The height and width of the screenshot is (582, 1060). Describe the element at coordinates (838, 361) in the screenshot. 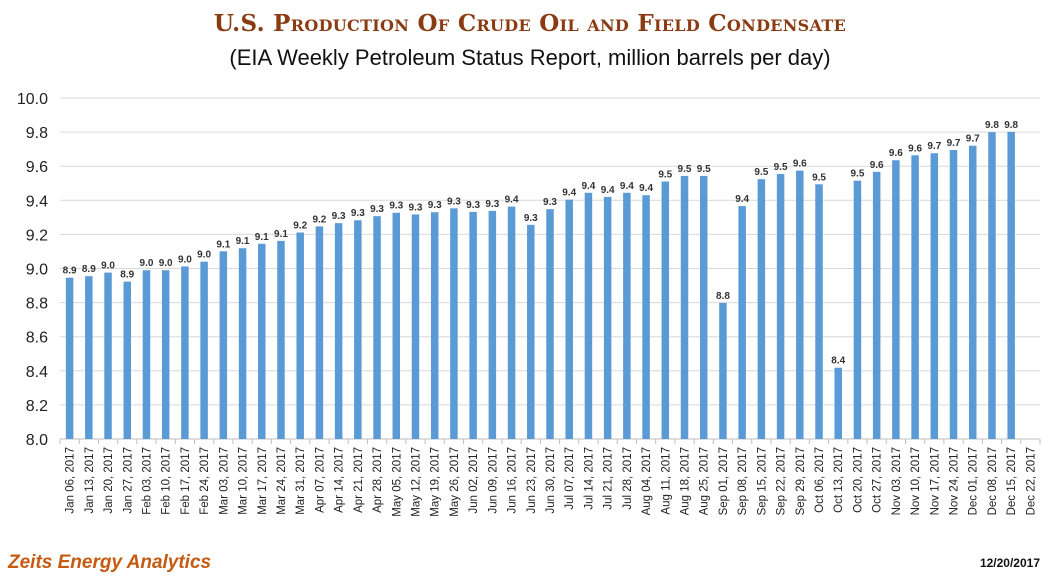

I see `data-label: 8.4` at that location.